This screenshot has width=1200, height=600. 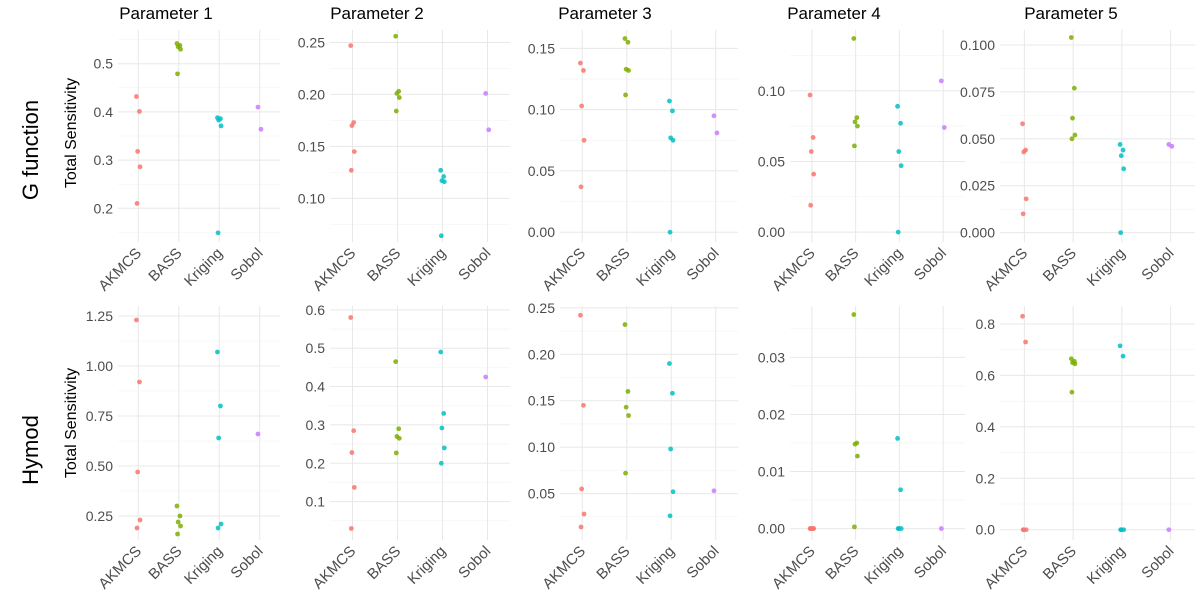 What do you see at coordinates (71, 423) in the screenshot?
I see `y-axis-title-row-2: Total Sensitivity` at bounding box center [71, 423].